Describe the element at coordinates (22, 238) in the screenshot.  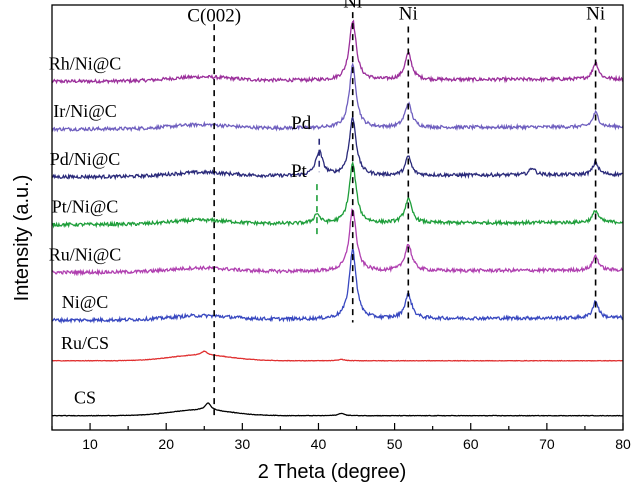
I see `y-axis-label: Intensity (a.u.)` at that location.